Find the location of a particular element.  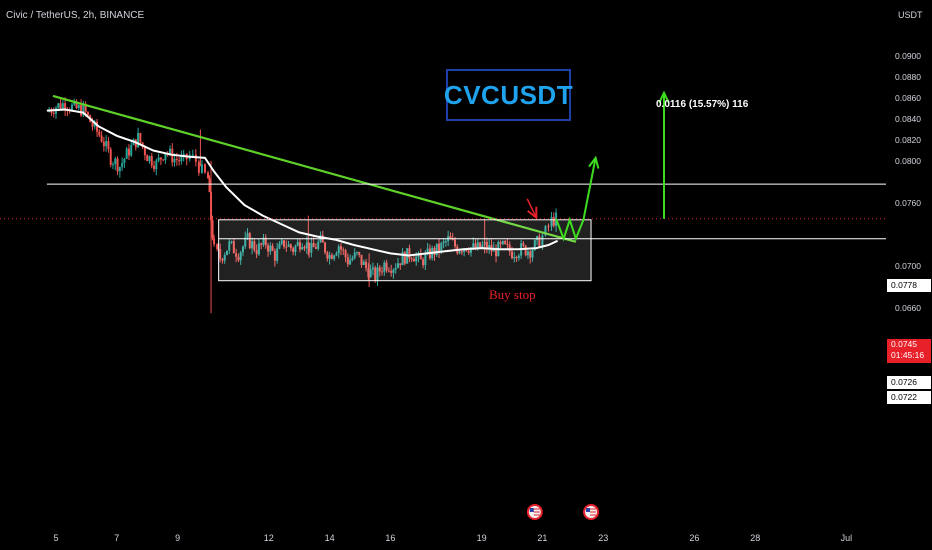

buy-stop-arrow is located at coordinates (532, 209).